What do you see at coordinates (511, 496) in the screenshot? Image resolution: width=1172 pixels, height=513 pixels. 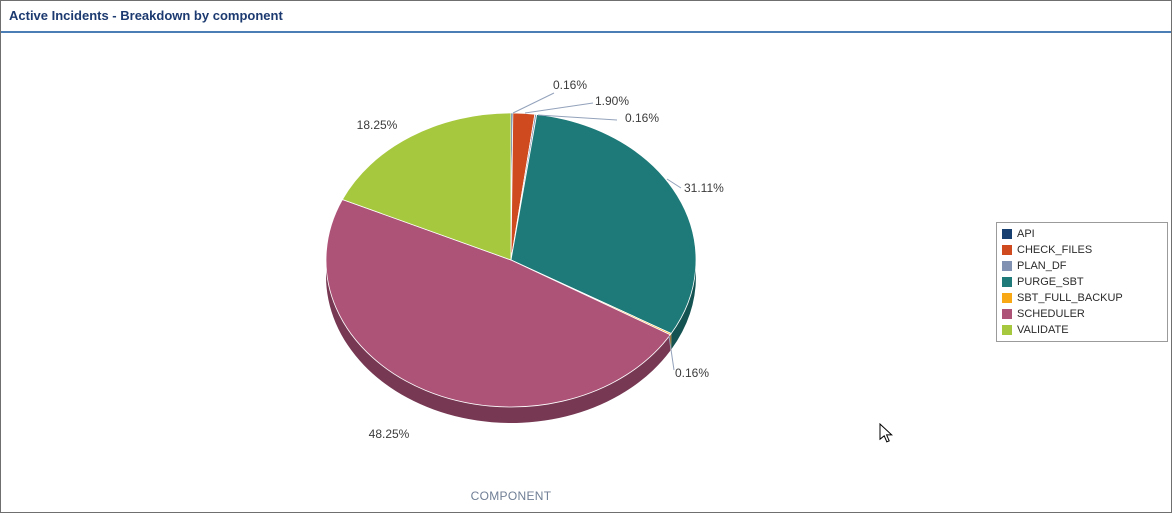 I see `x-axis-title: COMPONENT` at bounding box center [511, 496].